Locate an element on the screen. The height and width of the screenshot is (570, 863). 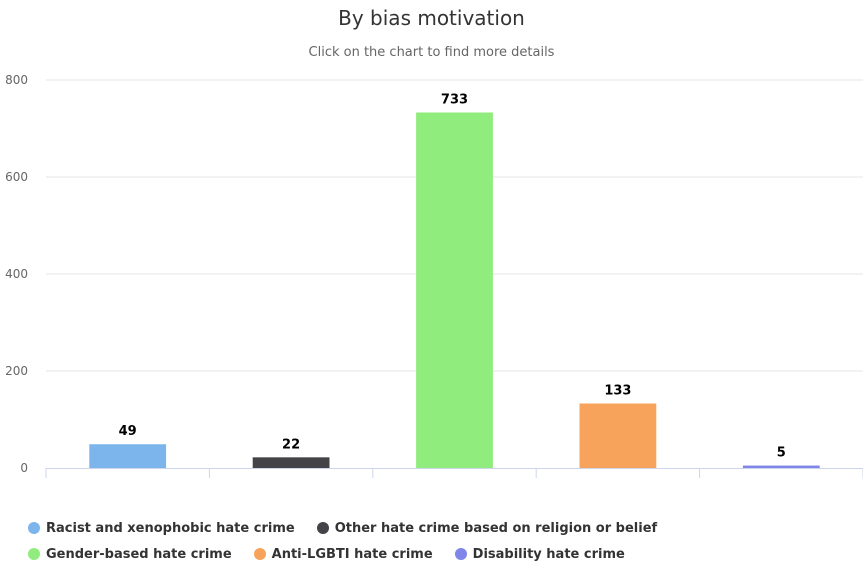
legend-item: Racist and xenophobic hate crime is located at coordinates (161, 528).